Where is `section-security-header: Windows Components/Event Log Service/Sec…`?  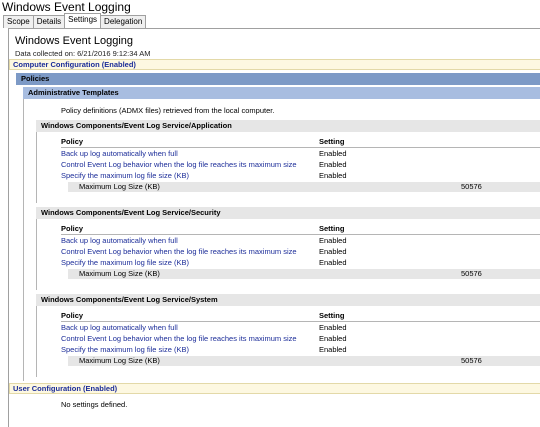 section-security-header: Windows Components/Event Log Service/Sec… is located at coordinates (288, 213).